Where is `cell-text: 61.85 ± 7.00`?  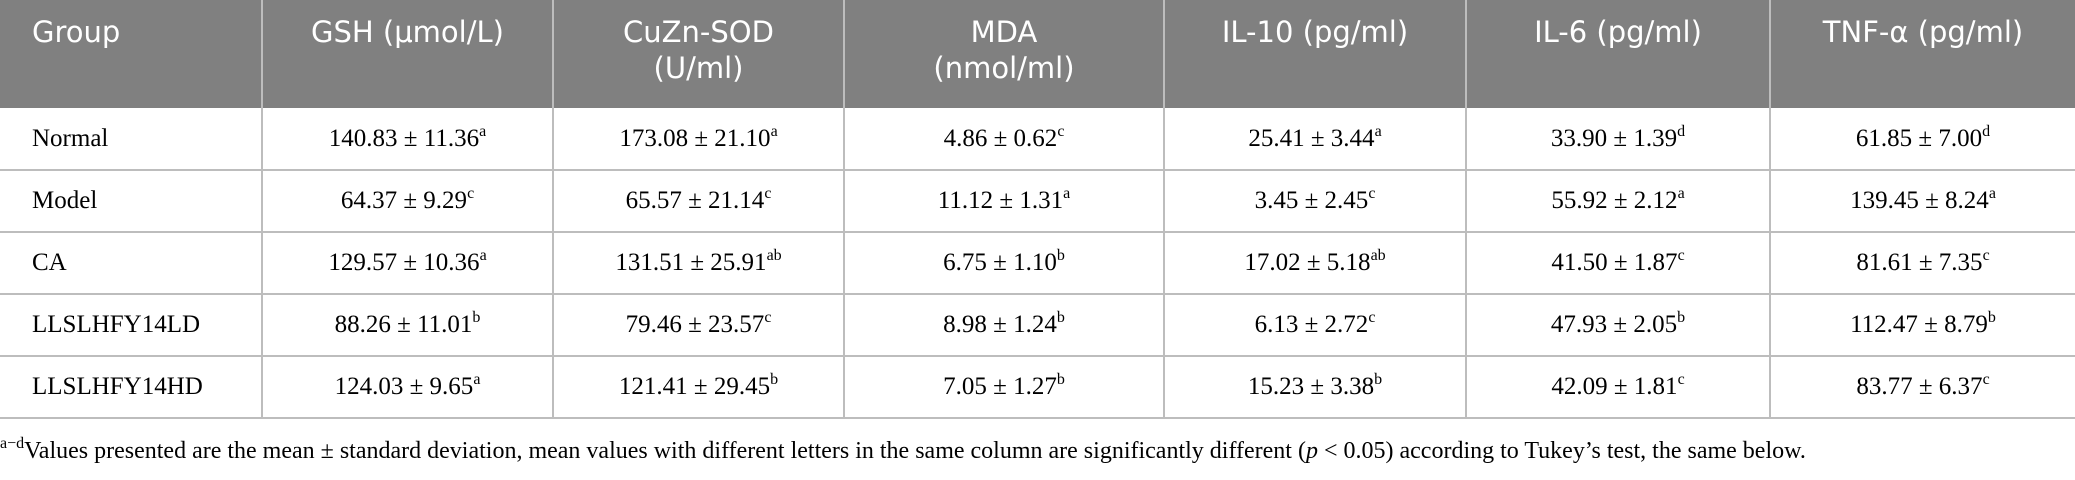 cell-text: 61.85 ± 7.00 is located at coordinates (1919, 138).